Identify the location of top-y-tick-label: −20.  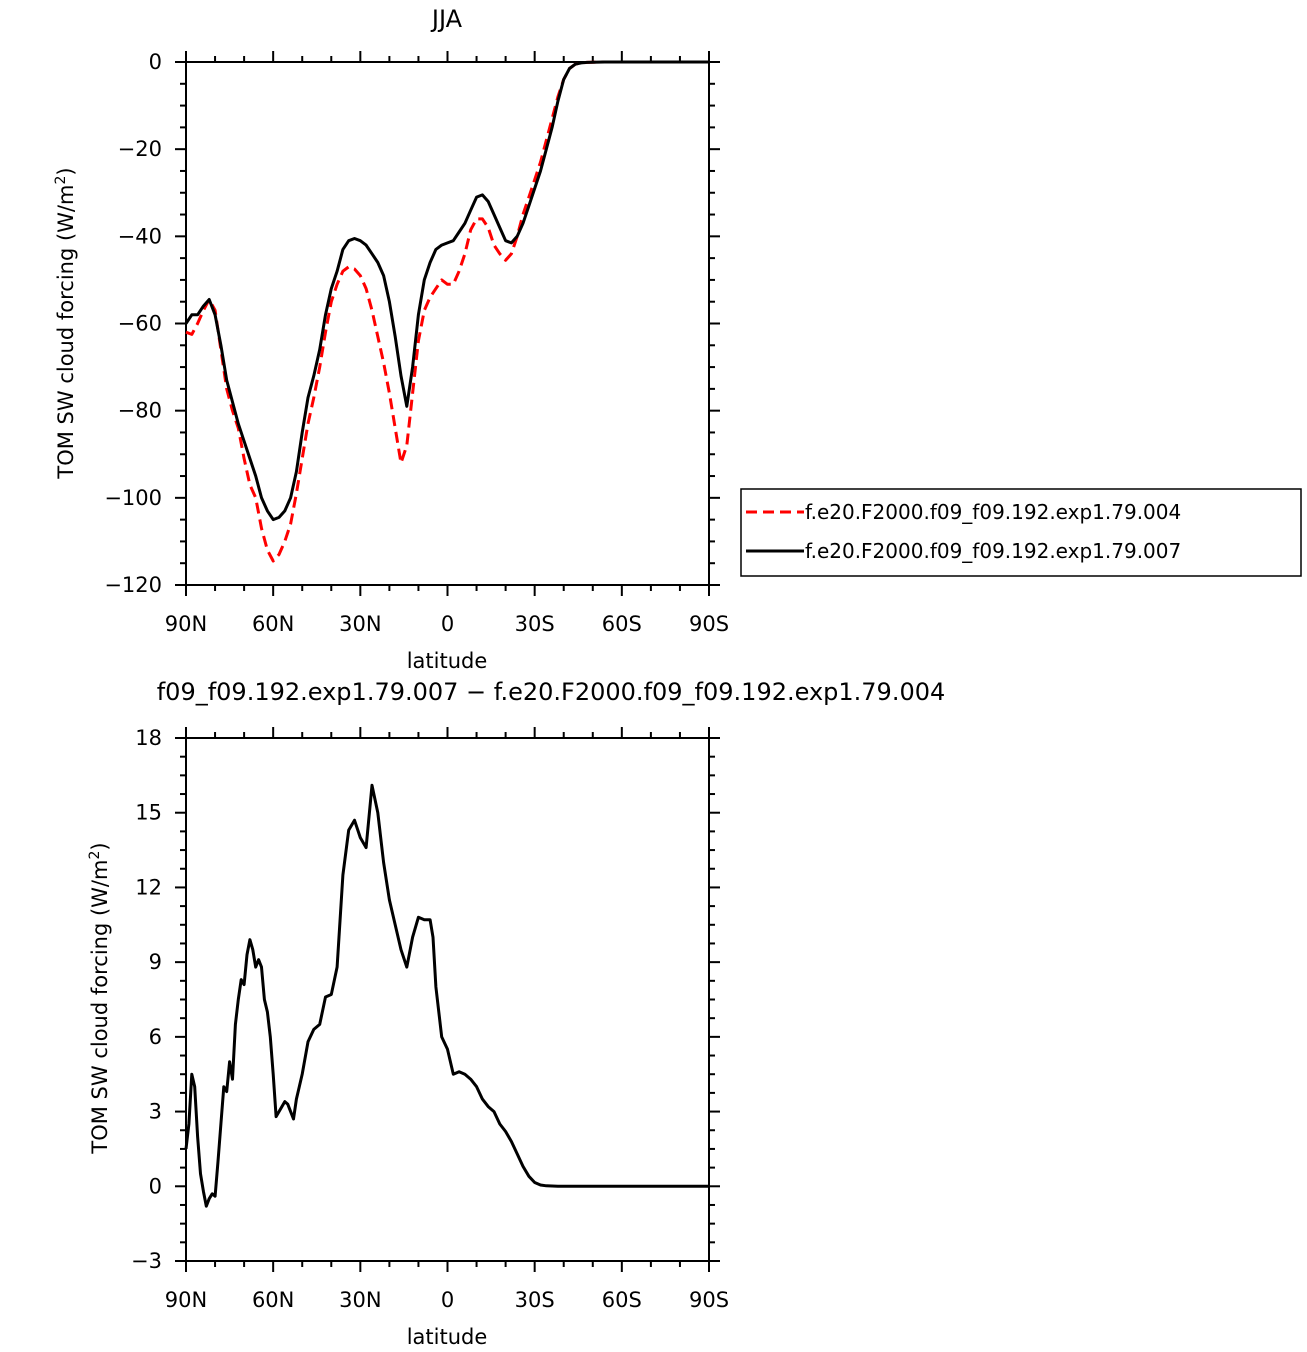
(140, 149).